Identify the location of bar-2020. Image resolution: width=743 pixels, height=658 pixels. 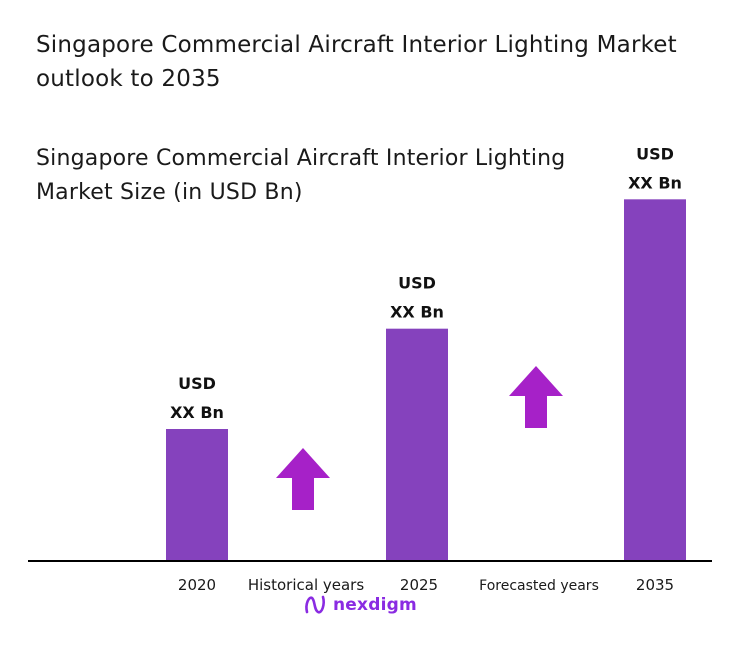
(197, 495).